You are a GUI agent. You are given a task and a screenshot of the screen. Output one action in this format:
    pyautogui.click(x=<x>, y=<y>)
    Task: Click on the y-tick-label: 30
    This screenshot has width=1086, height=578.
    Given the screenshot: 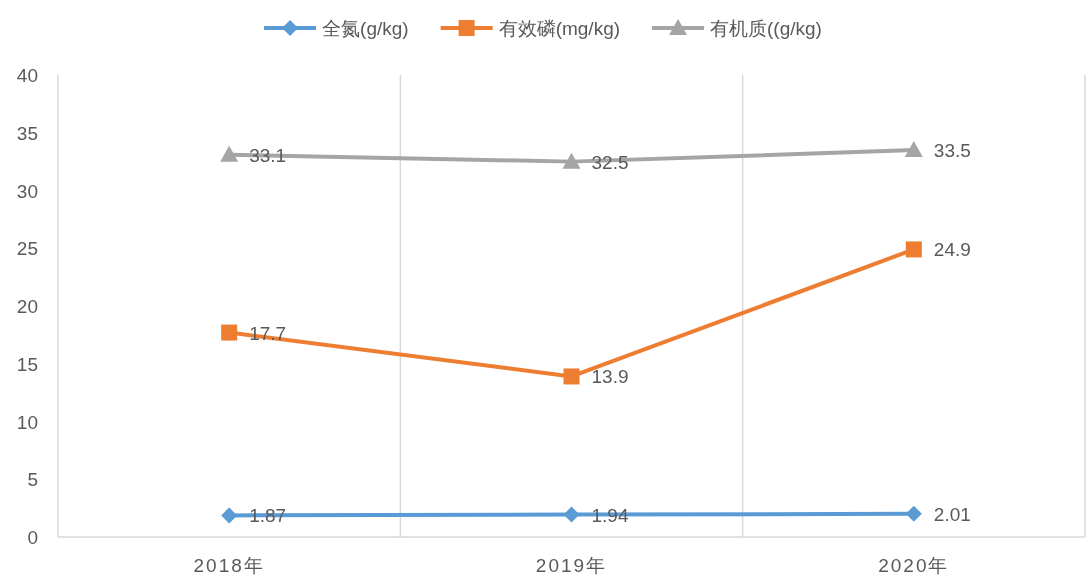 What is the action you would take?
    pyautogui.click(x=27, y=191)
    